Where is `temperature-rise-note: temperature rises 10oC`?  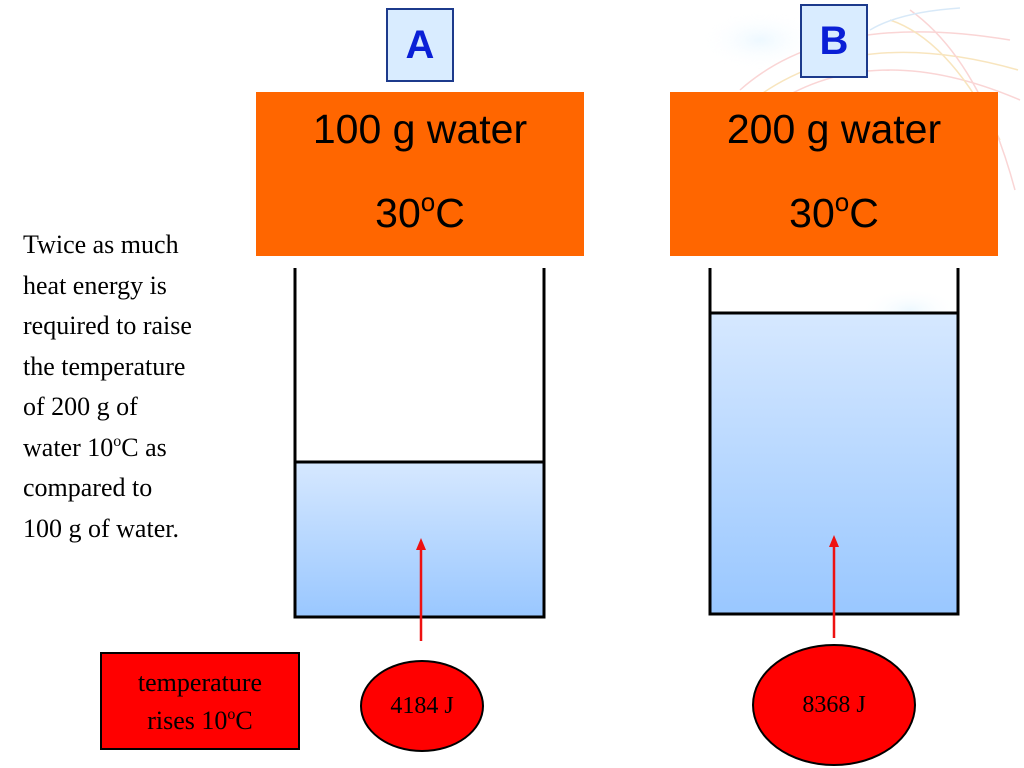 temperature-rise-note: temperature rises 10oC is located at coordinates (200, 701).